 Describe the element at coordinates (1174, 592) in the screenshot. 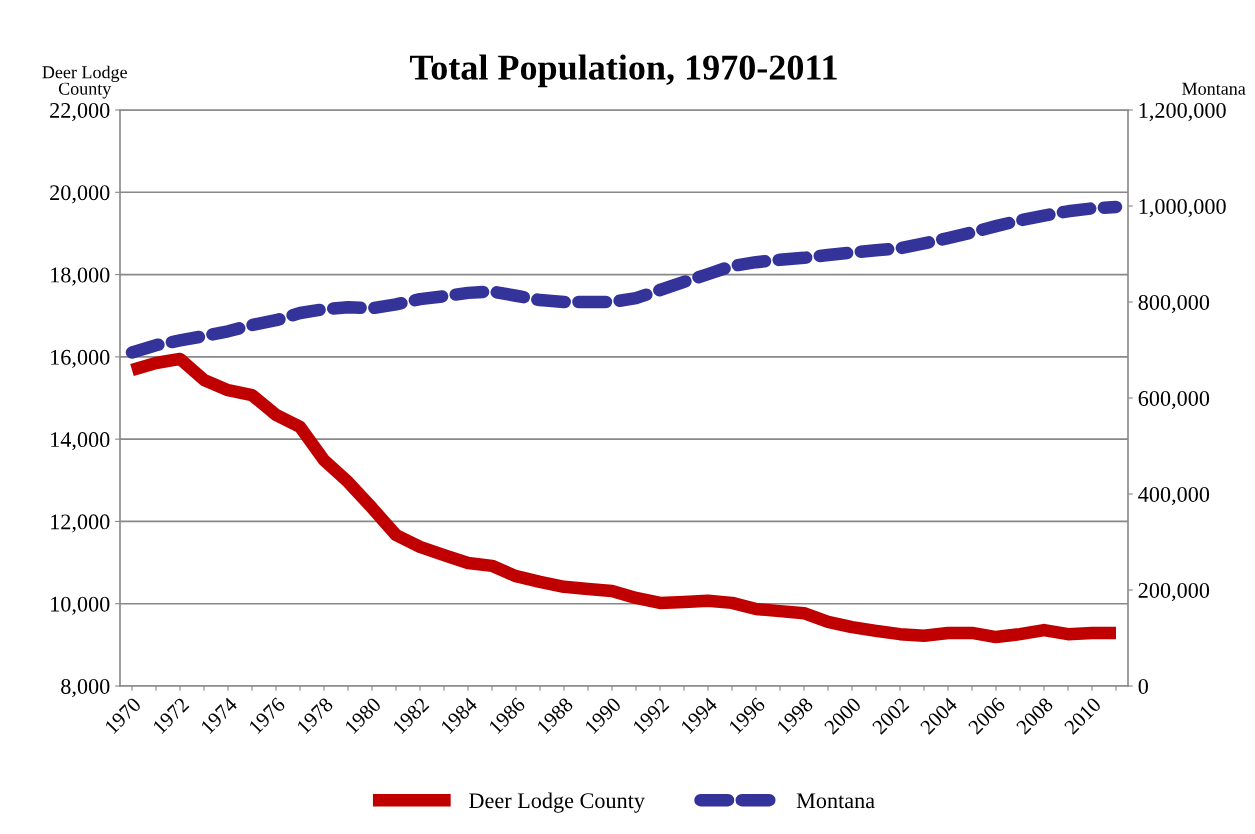

I see `y2-tick-label: 200,000` at that location.